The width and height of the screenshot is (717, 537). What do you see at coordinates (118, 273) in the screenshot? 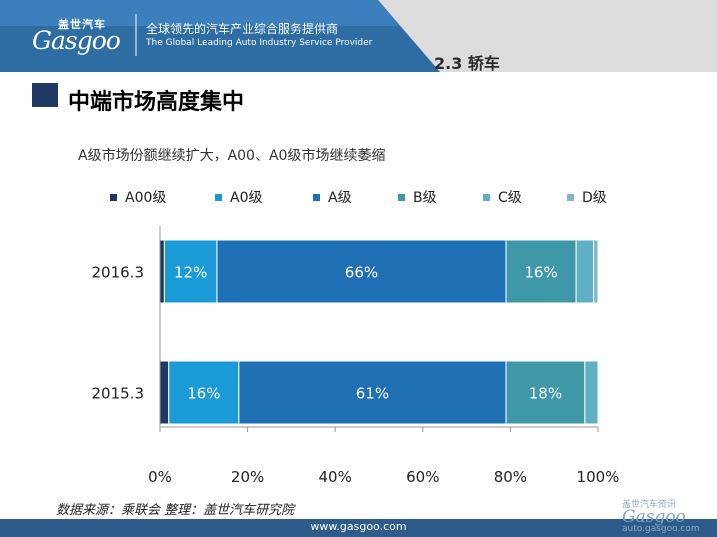
I see `category-label: 2016.3` at bounding box center [118, 273].